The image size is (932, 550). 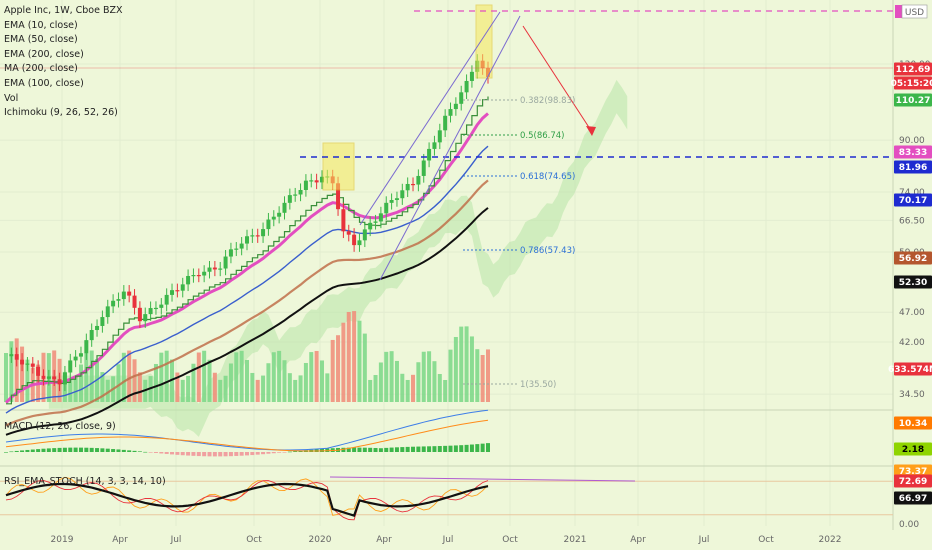 I want to click on price-tick-label: 34.50, so click(x=912, y=395).